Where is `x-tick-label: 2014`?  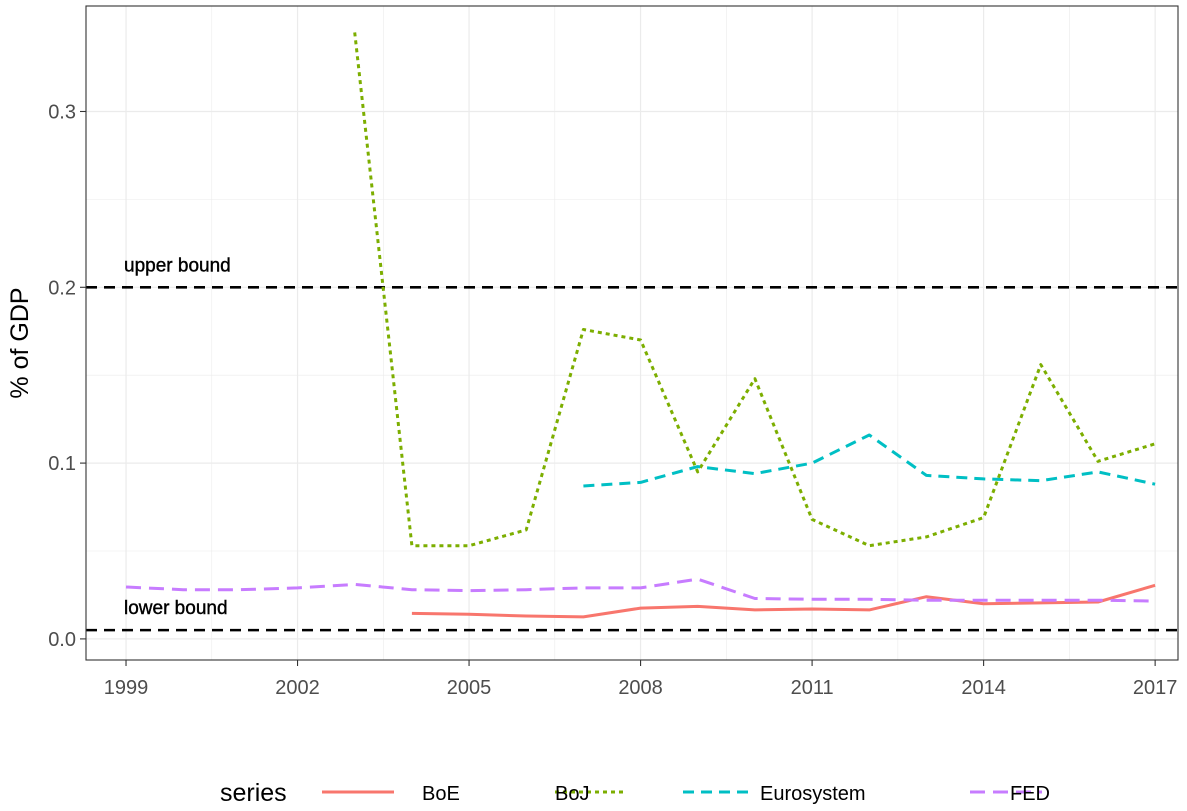 x-tick-label: 2014 is located at coordinates (983, 688).